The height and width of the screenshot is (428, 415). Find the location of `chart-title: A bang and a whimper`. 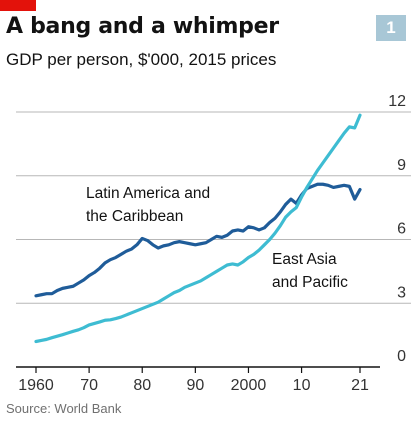

chart-title: A bang and a whimper is located at coordinates (142, 26).